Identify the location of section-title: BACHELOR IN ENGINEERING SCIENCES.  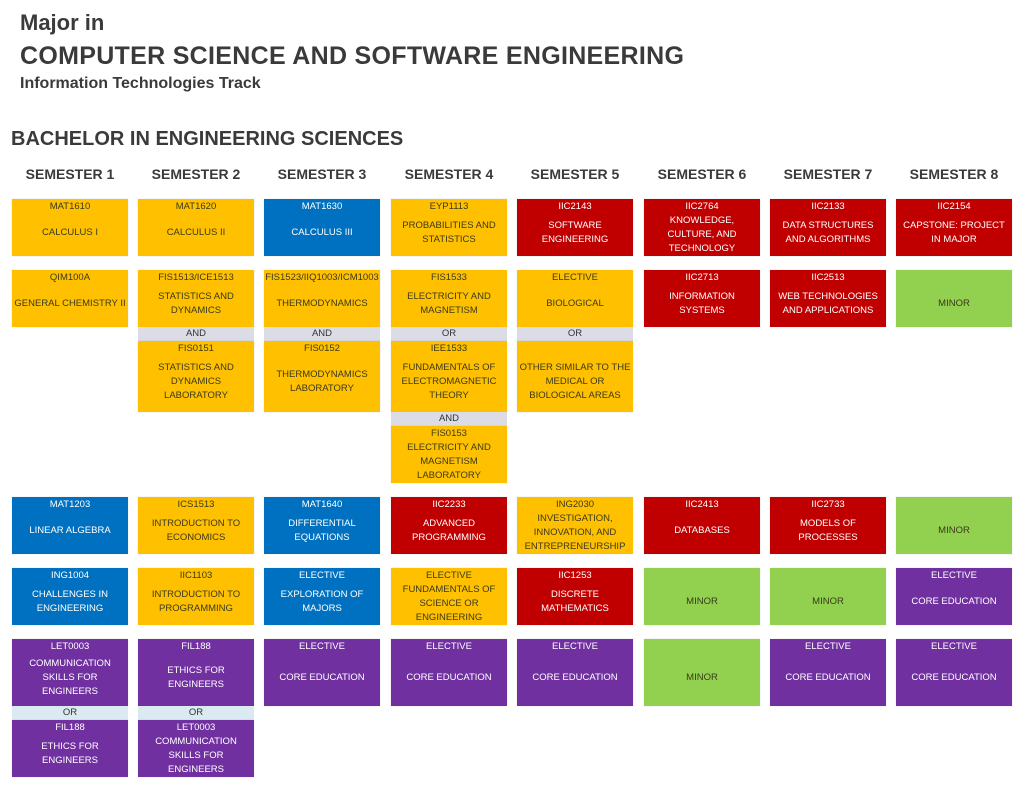
(207, 139).